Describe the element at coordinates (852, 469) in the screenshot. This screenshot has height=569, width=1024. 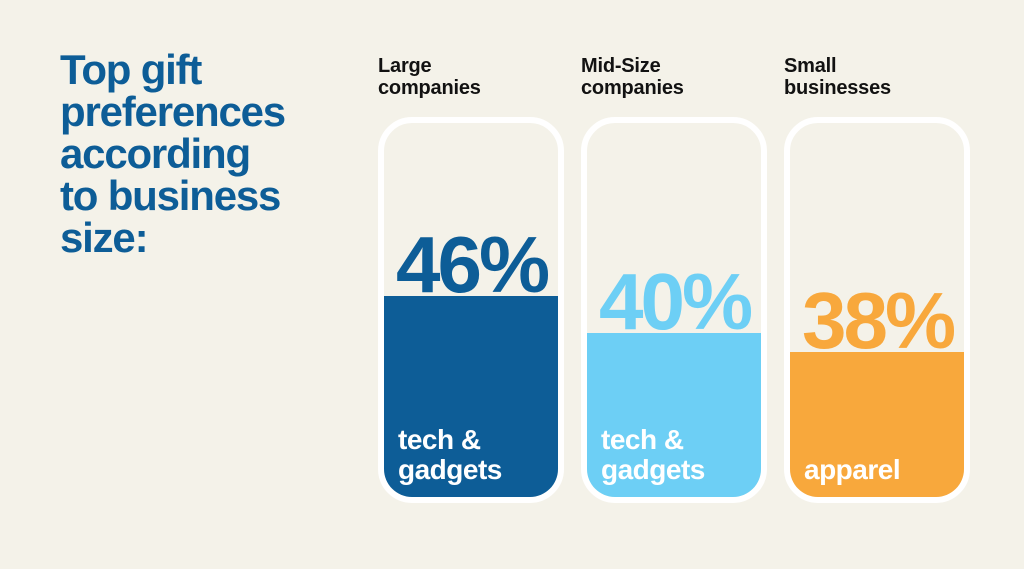
I see `bar-category-label: apparel` at that location.